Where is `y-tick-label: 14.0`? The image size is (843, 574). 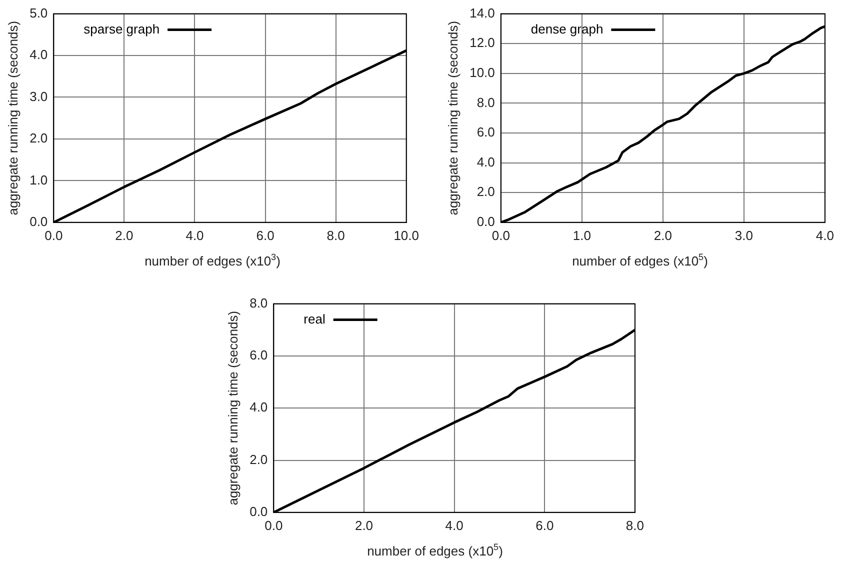 y-tick-label: 14.0 is located at coordinates (482, 12).